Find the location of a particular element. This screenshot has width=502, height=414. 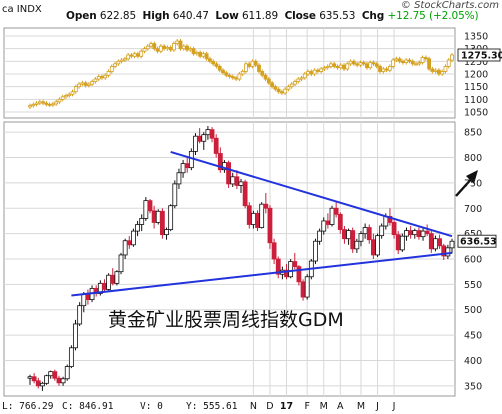

ratio-panel is located at coordinates (241, 74).